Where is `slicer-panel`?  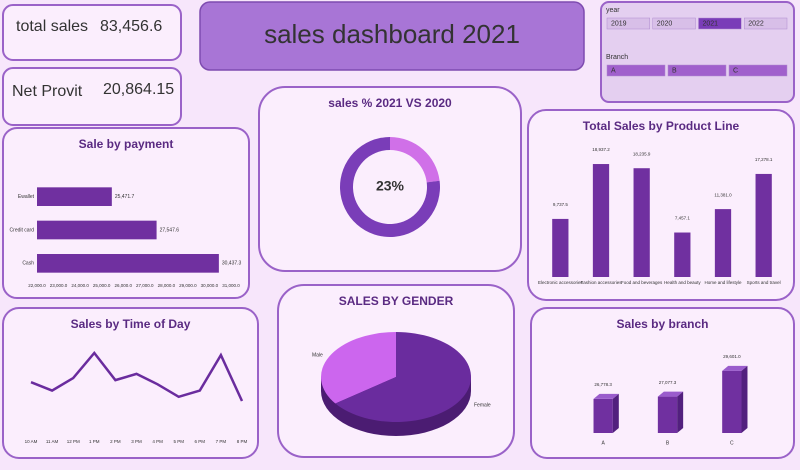
slicer-panel is located at coordinates (697, 52).